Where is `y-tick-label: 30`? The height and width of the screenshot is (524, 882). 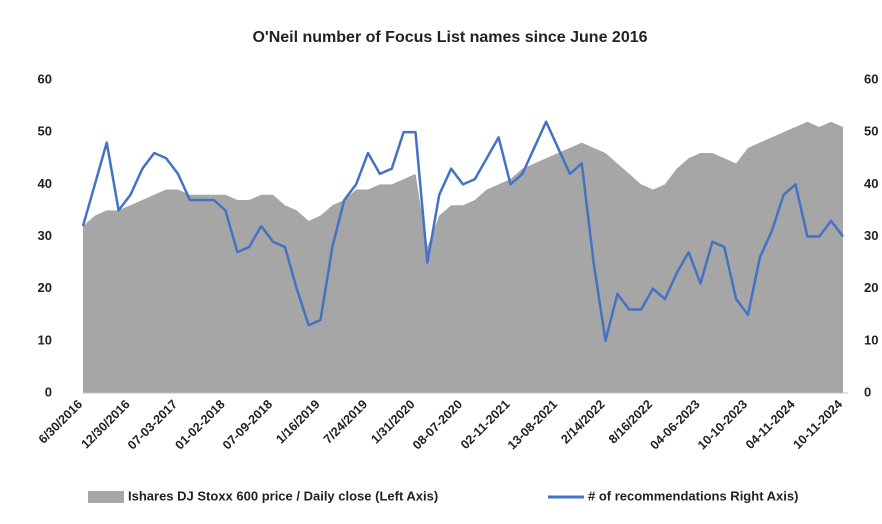 y-tick-label: 30 is located at coordinates (45, 235).